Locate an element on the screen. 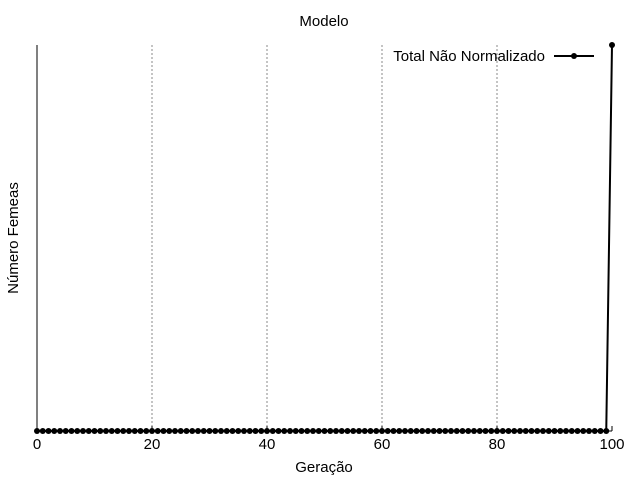 This screenshot has height=480, width=640. y-axis-label: Número Femeas is located at coordinates (13, 238).